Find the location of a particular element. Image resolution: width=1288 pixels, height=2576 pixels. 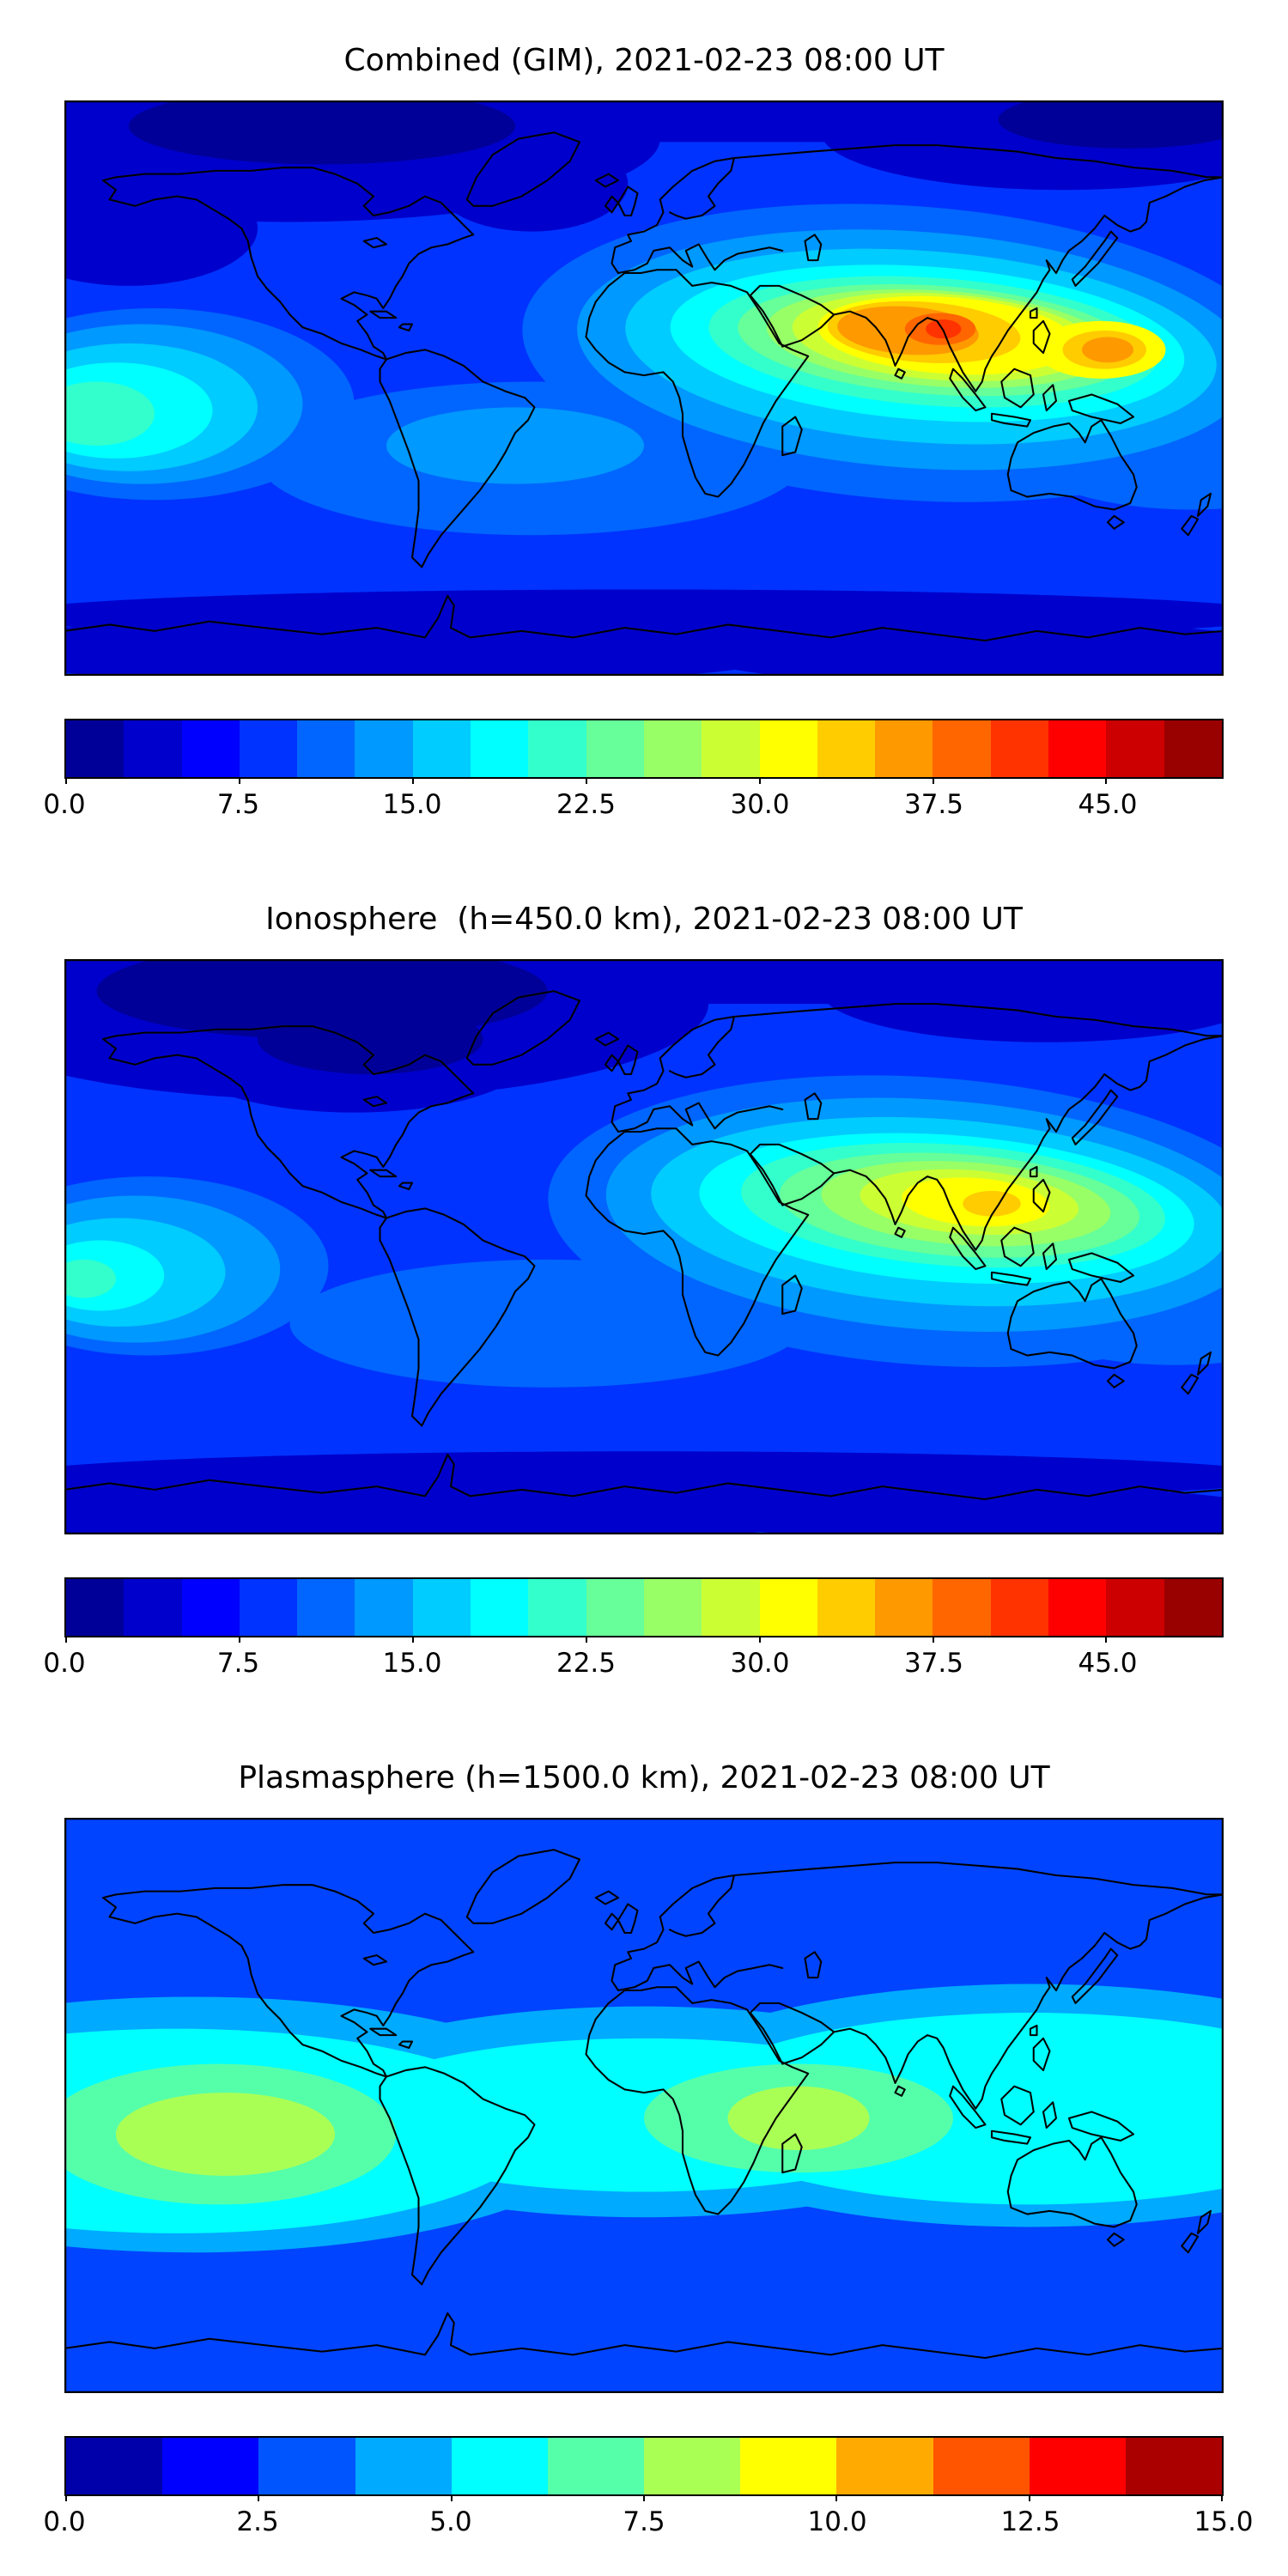

colorbar-tick-label: 5.0 is located at coordinates (450, 2522).